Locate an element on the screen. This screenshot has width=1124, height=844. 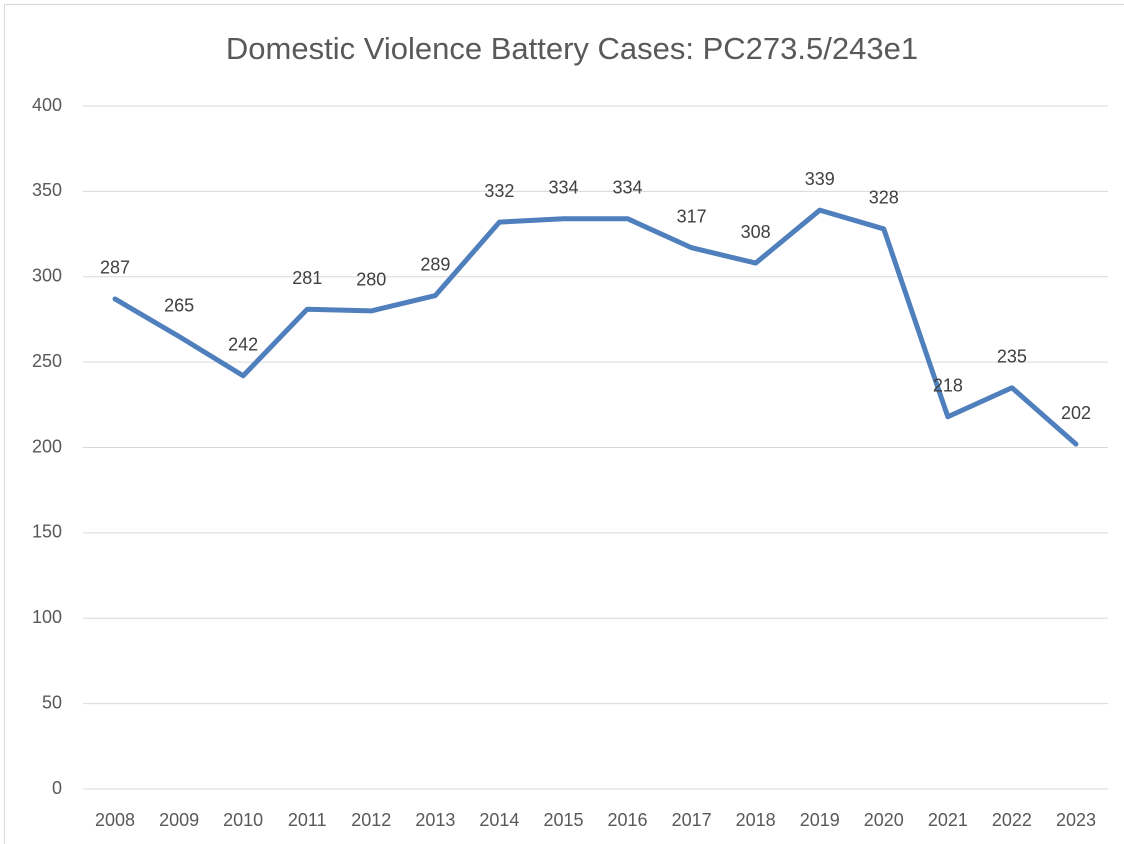
y-tick-label: 50 is located at coordinates (52, 702).